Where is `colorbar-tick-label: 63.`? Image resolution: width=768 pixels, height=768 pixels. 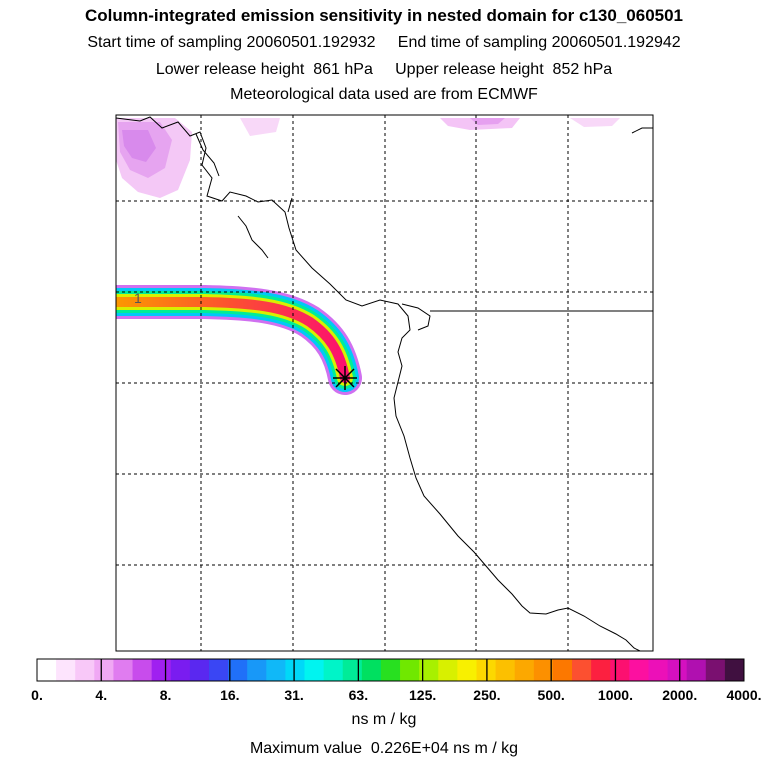 colorbar-tick-label: 63. is located at coordinates (358, 695).